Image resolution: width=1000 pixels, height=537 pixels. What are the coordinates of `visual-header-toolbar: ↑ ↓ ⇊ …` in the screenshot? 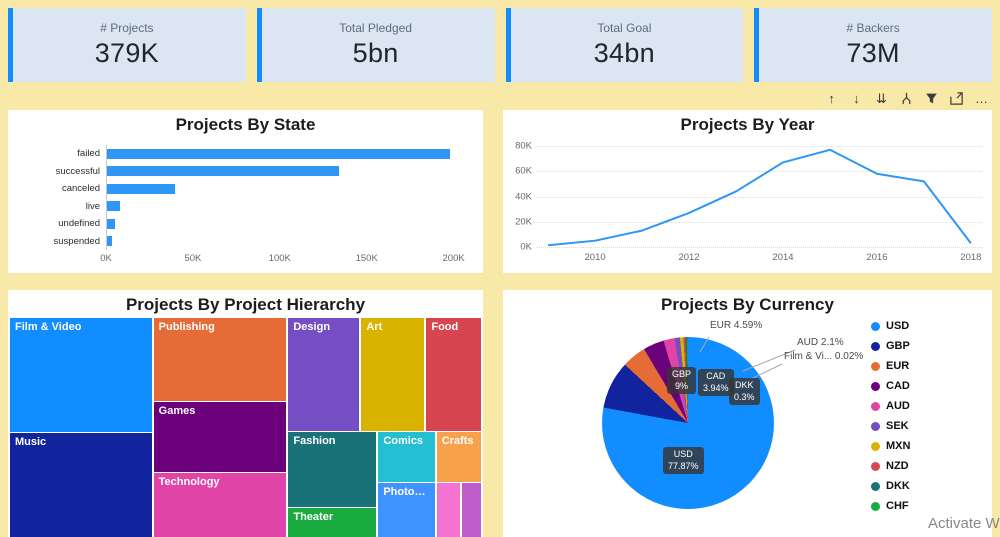 It's located at (906, 98).